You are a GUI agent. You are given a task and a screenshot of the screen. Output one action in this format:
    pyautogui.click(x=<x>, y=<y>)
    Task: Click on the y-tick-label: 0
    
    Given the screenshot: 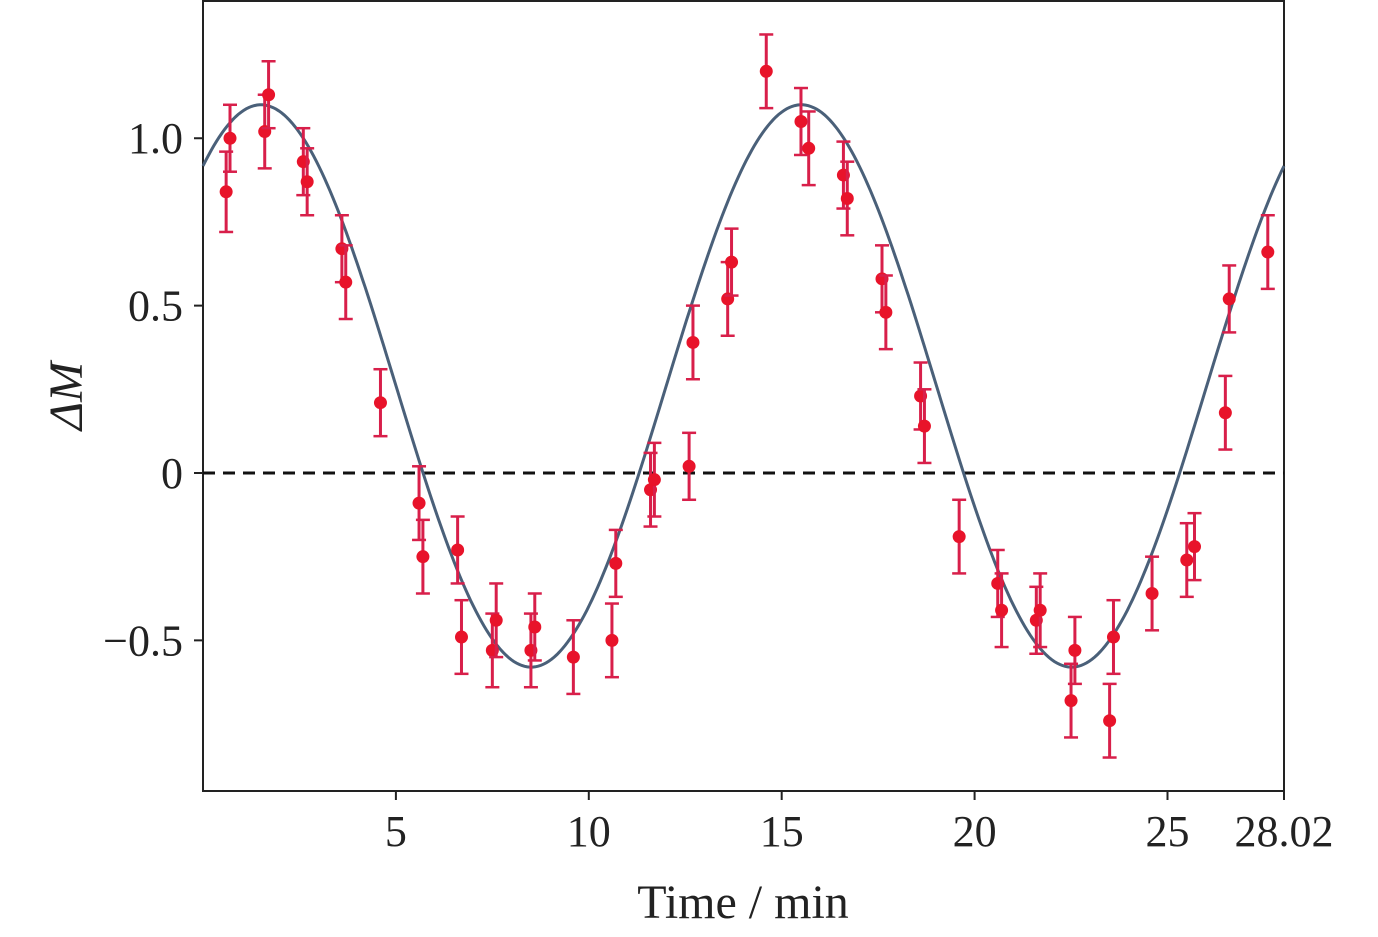 What is the action you would take?
    pyautogui.click(x=172, y=473)
    